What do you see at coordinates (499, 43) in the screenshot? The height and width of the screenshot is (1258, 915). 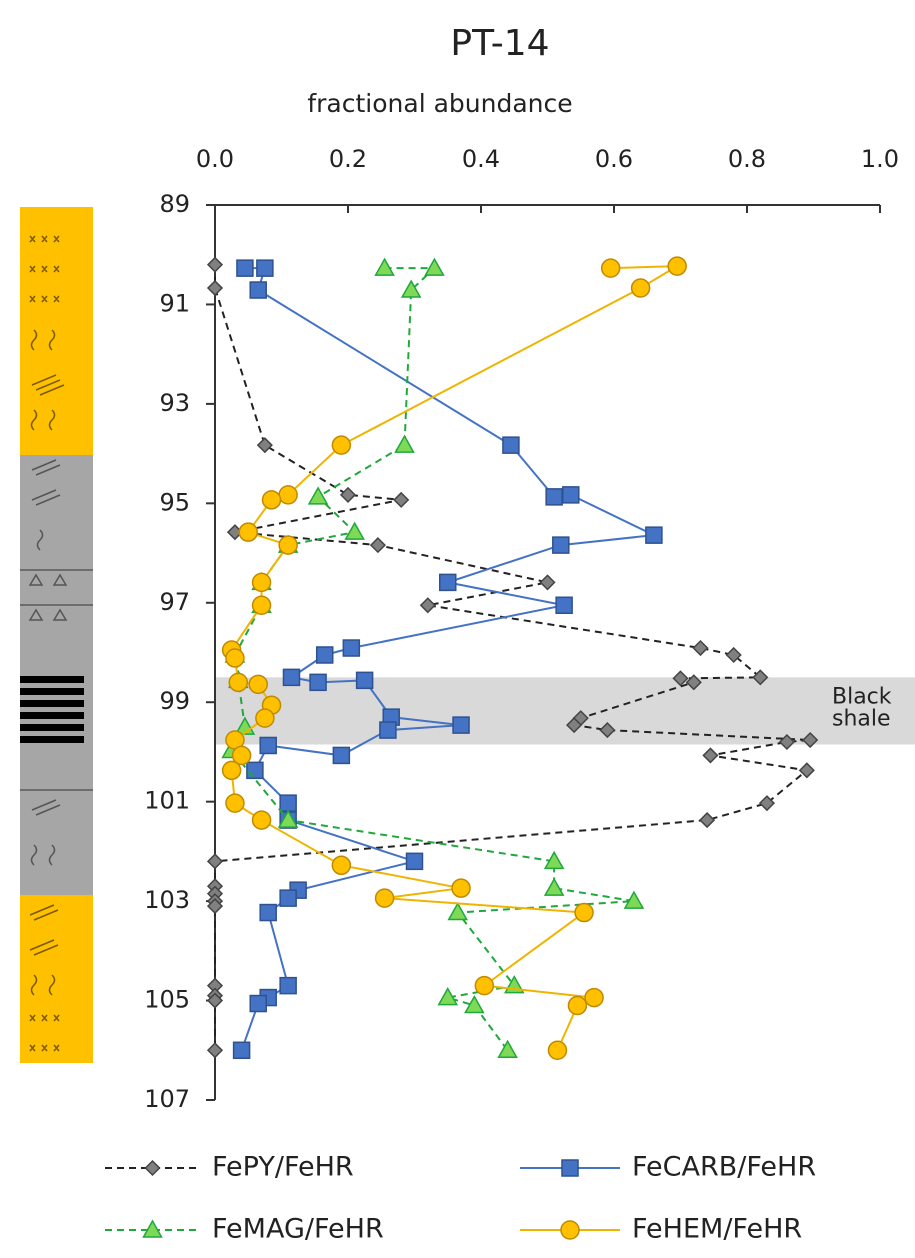 I see `chart-title: PT-14` at bounding box center [499, 43].